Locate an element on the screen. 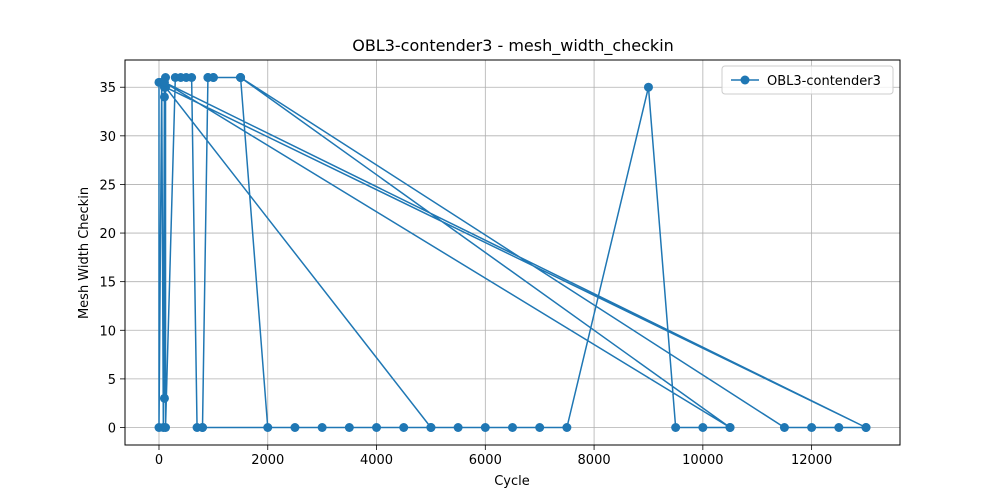 The image size is (1000, 500). y-tick-label: 20 is located at coordinates (107, 234).